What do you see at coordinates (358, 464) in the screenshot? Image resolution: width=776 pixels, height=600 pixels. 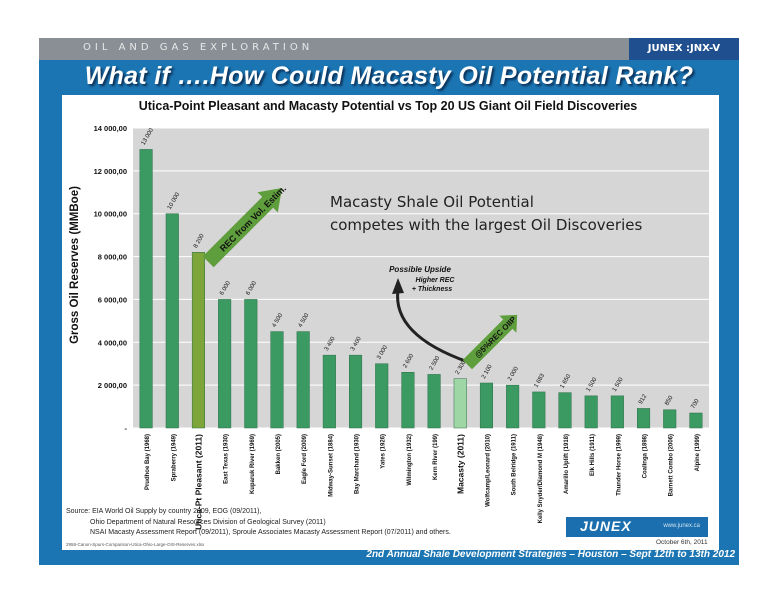 I see `category-label: Bay Marchand (1930)` at bounding box center [358, 464].